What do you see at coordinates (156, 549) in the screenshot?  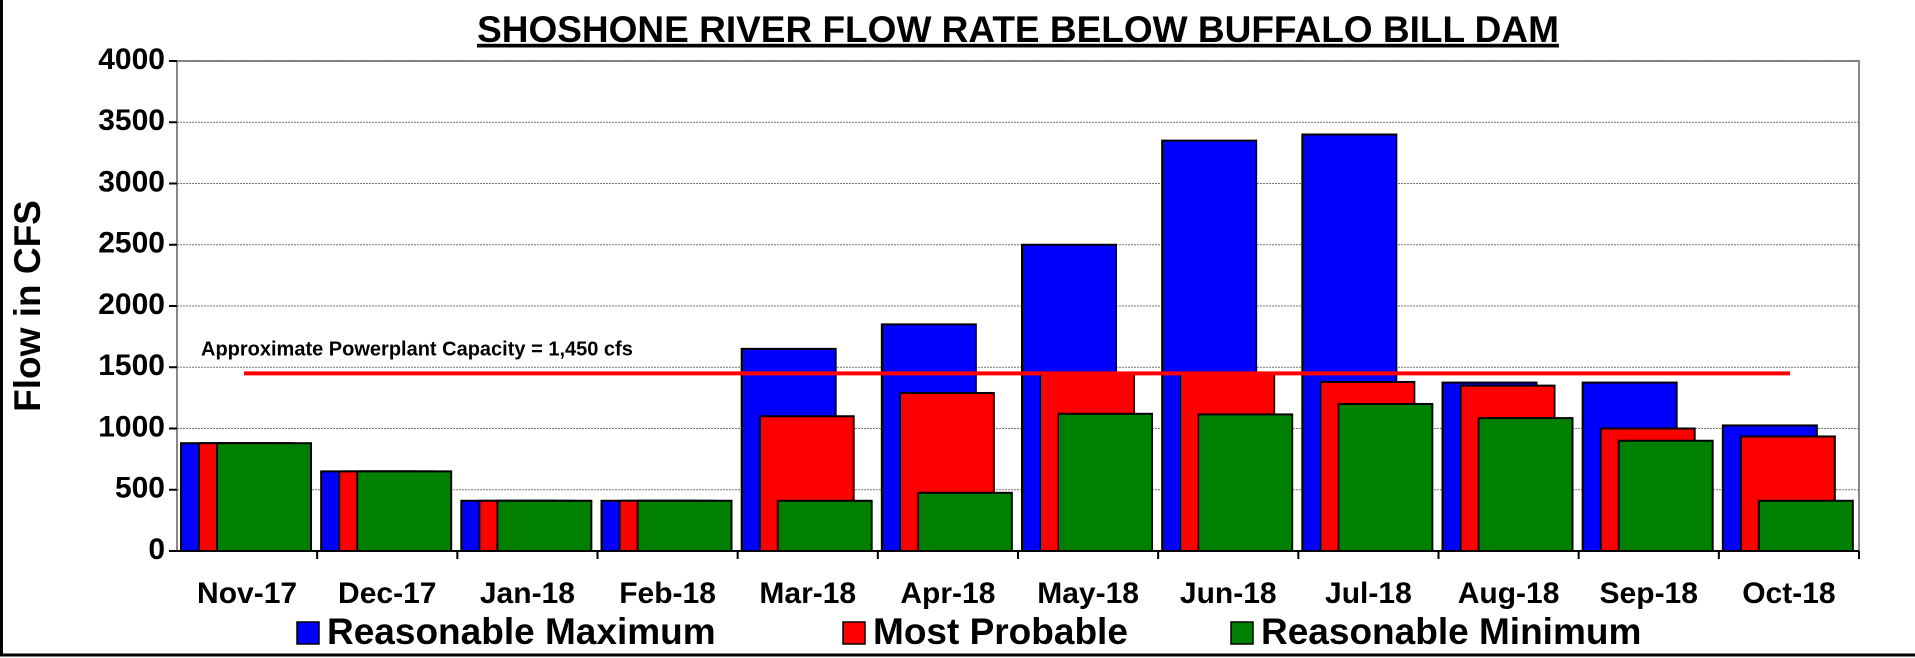 I see `y-tick-label: 0` at bounding box center [156, 549].